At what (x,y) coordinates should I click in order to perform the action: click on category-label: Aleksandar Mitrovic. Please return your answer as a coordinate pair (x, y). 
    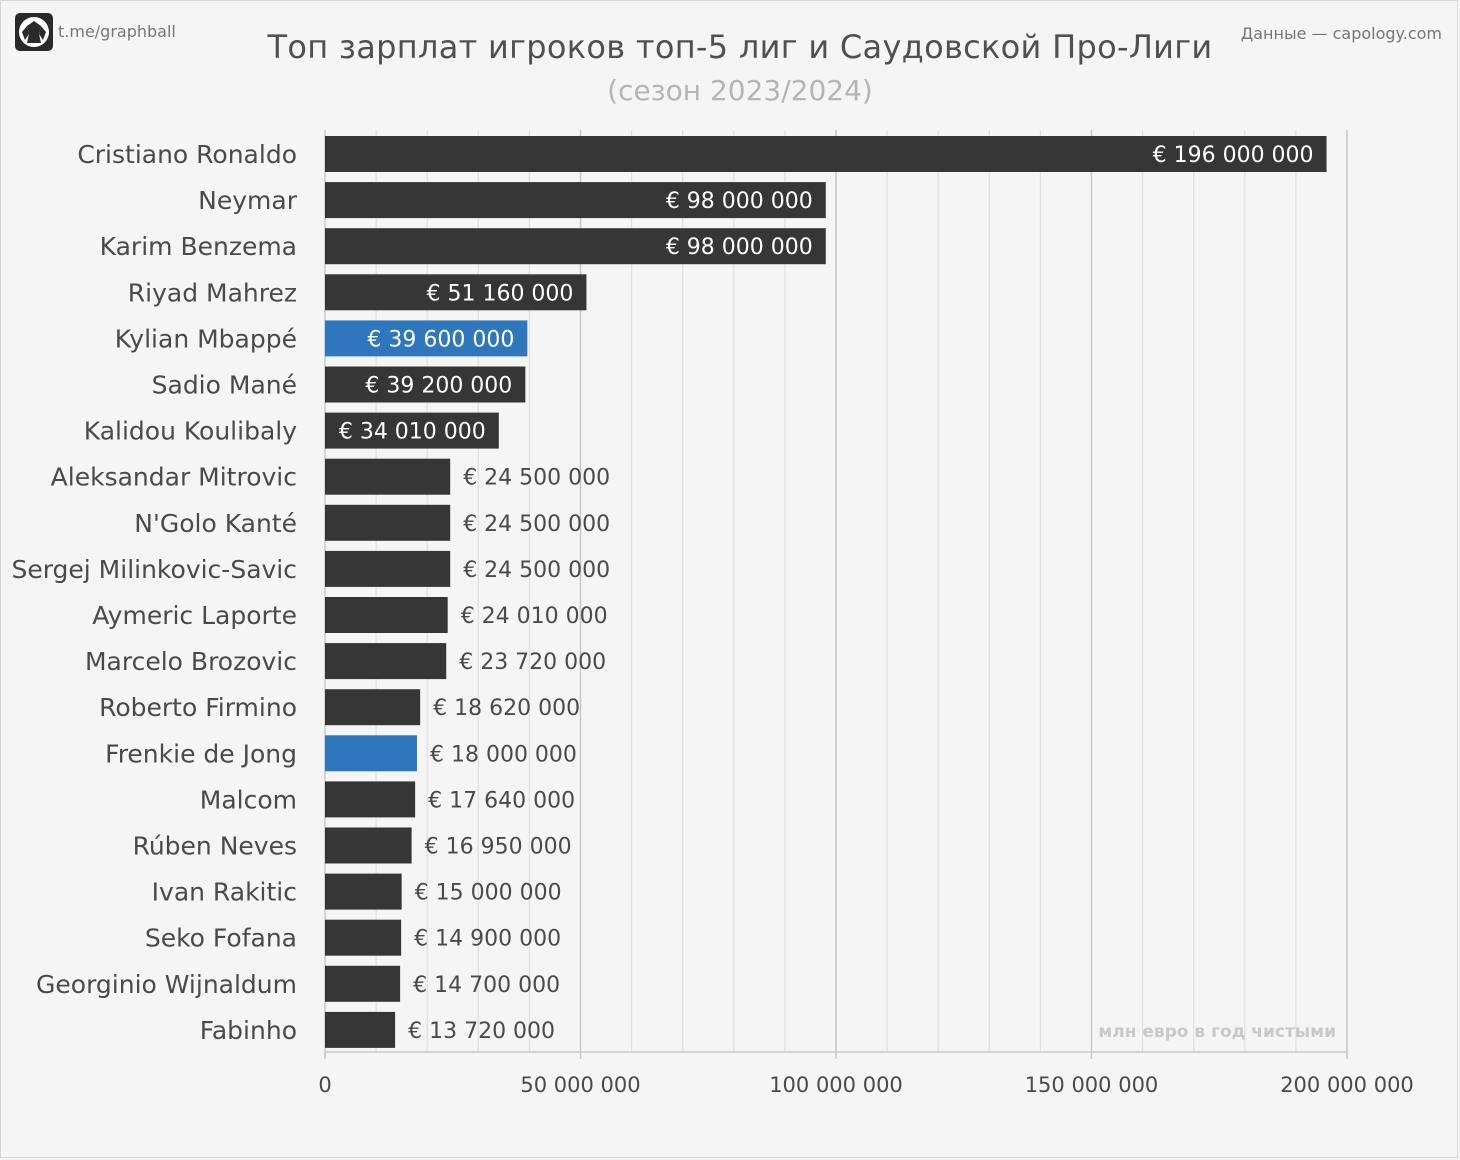
    Looking at the image, I should click on (174, 477).